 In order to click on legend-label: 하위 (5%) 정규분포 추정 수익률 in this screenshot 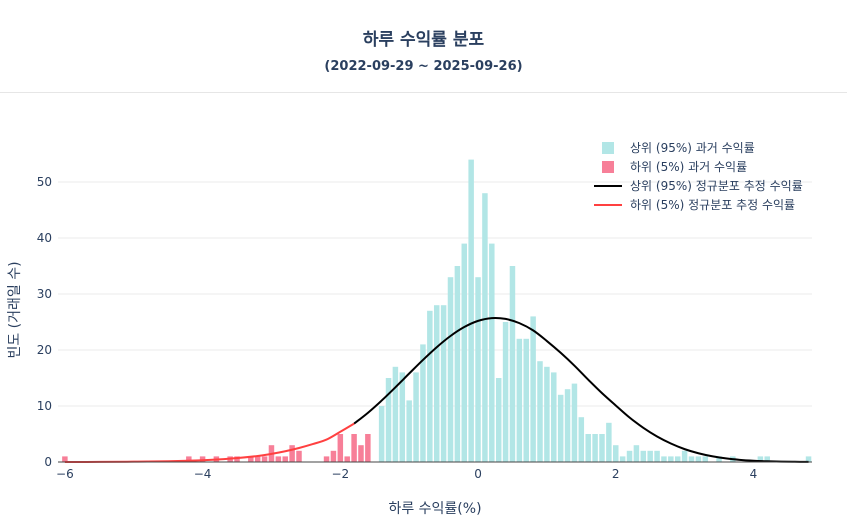, I will do `click(712, 205)`.